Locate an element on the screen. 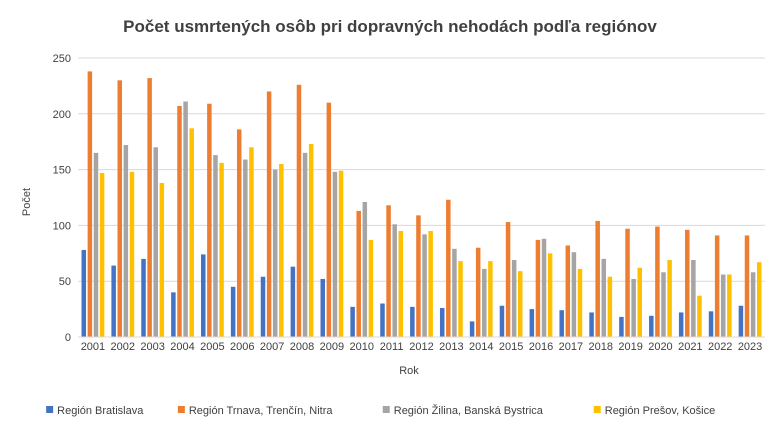 The image size is (781, 426). x-tick-label: 2002 is located at coordinates (123, 347).